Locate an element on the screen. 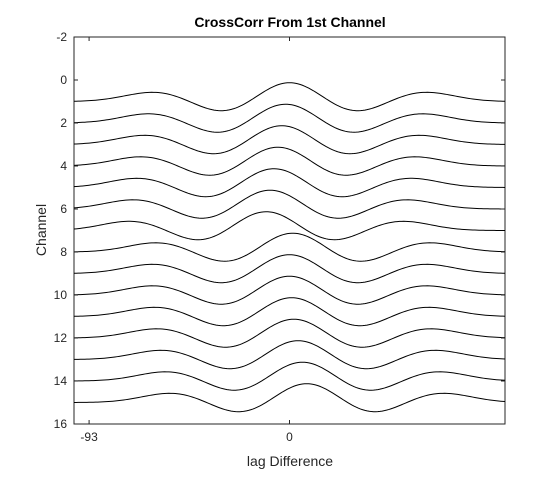 The width and height of the screenshot is (560, 477). y-tick-label: 2 is located at coordinates (63, 123).